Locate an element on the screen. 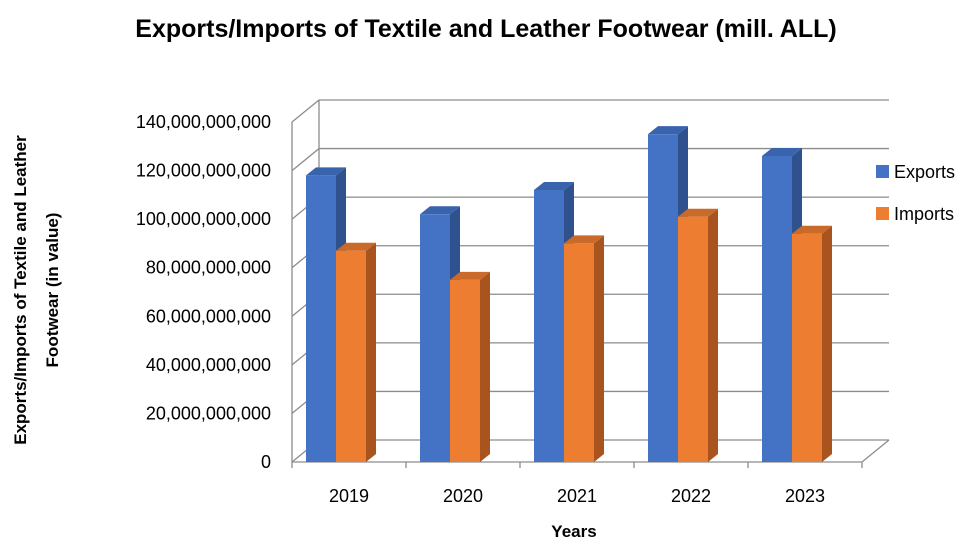 The height and width of the screenshot is (541, 972). x-axis-title: Years is located at coordinates (573, 531).